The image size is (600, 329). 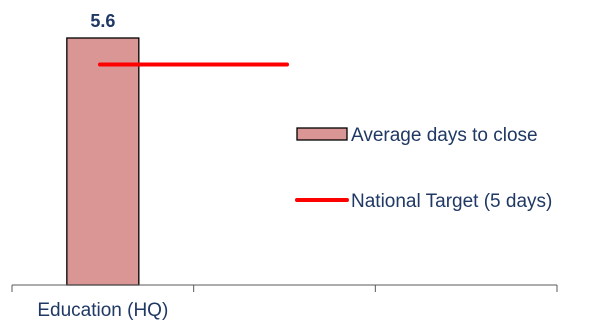 I want to click on legend-swatch-average-days, so click(x=322, y=134).